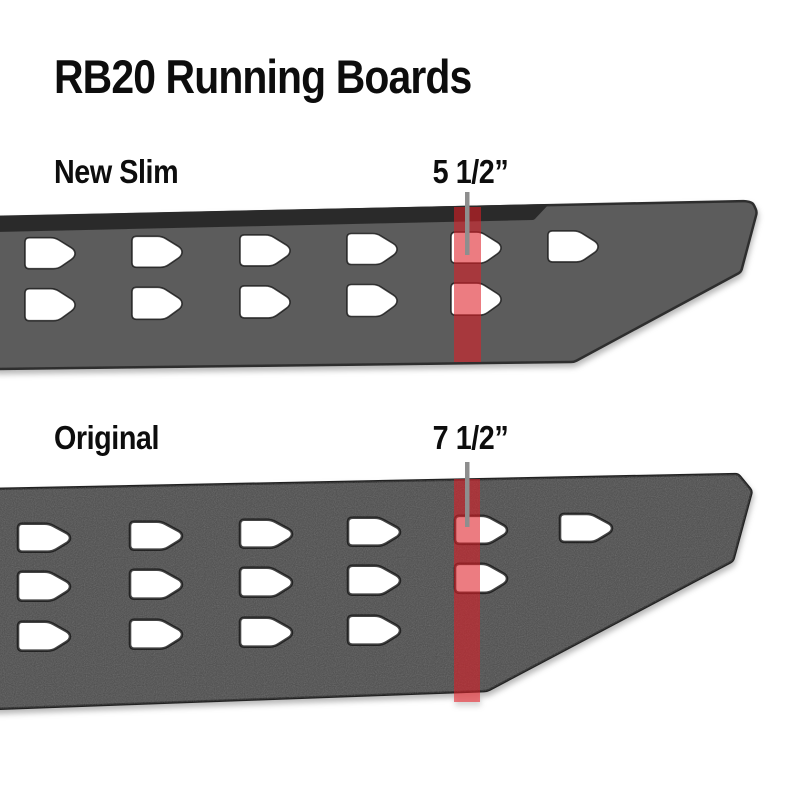  Describe the element at coordinates (116, 171) in the screenshot. I see `board-label-new-slim: New Slim` at that location.